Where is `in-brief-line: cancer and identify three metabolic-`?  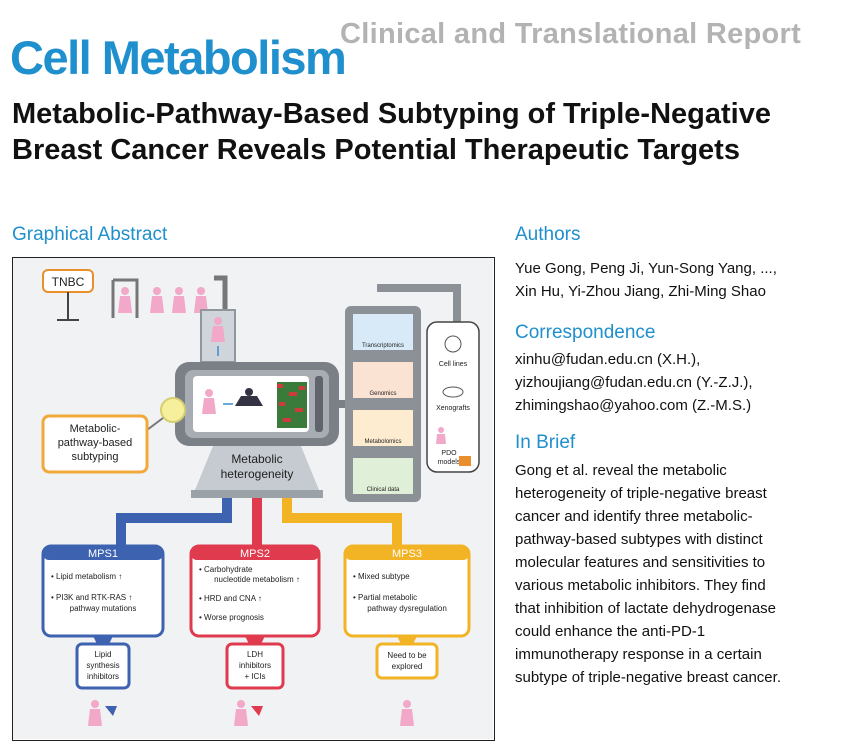 in-brief-line: cancer and identify three metabolic- is located at coordinates (634, 516).